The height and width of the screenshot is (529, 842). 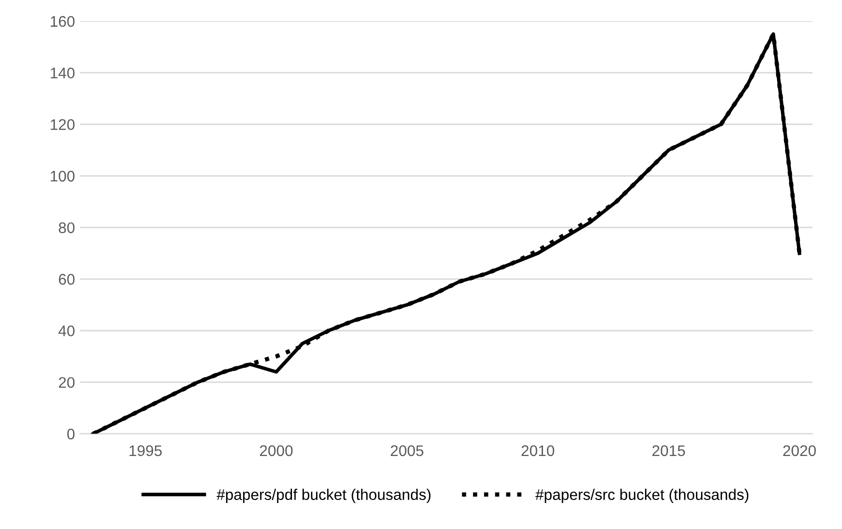 I want to click on y-tick-label: 120, so click(x=62, y=124).